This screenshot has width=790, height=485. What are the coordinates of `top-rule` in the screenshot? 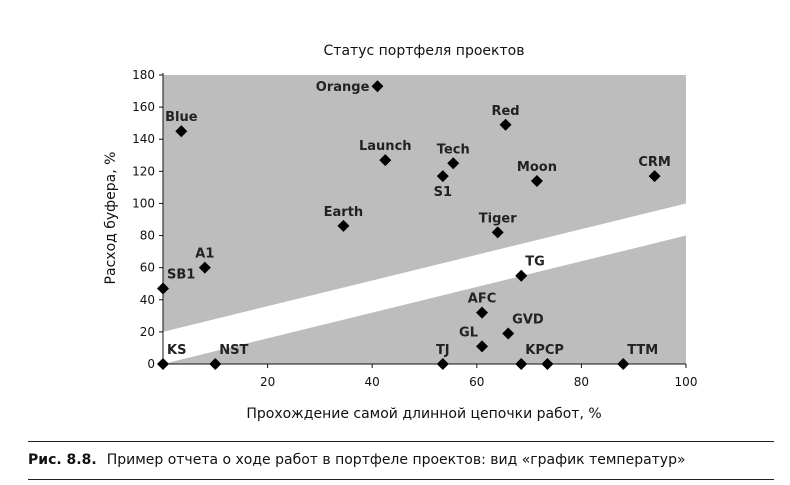 It's located at (401, 441).